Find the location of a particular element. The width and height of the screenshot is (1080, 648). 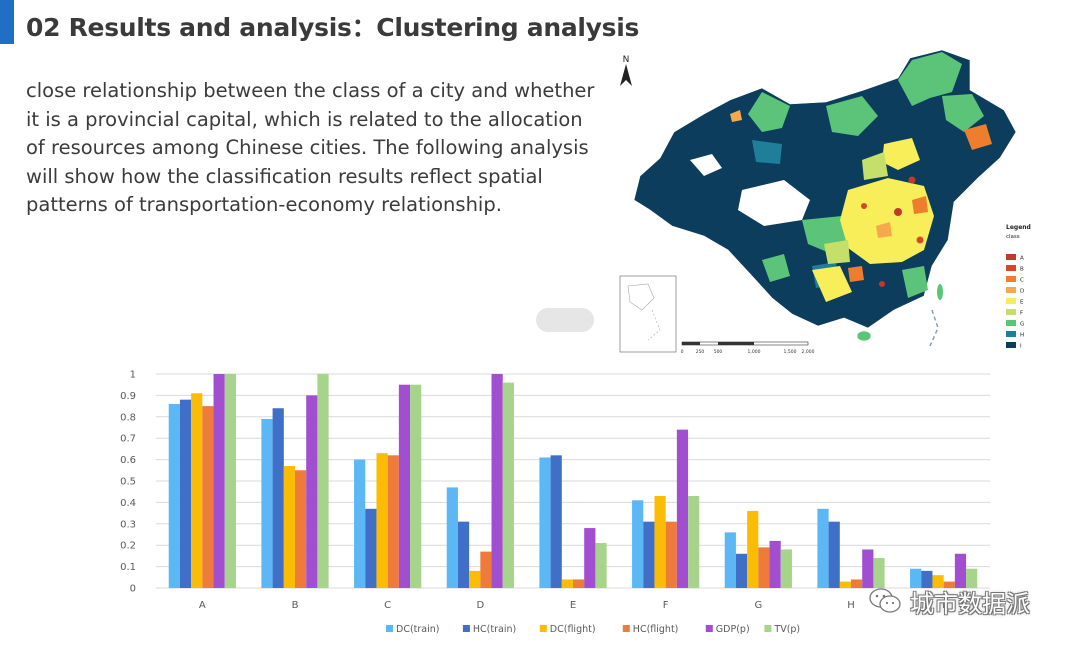

chart-legend-label: HC(flight) is located at coordinates (656, 629).